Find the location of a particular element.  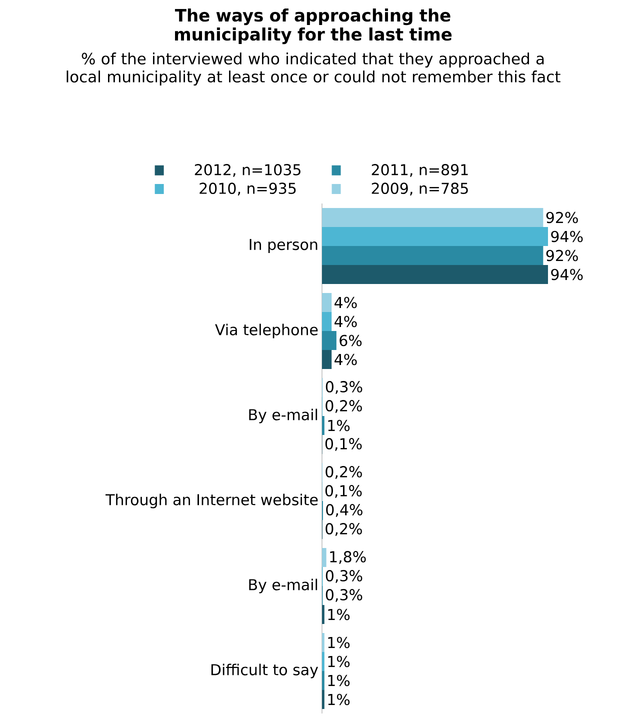

data-label: 1,8% is located at coordinates (348, 557).